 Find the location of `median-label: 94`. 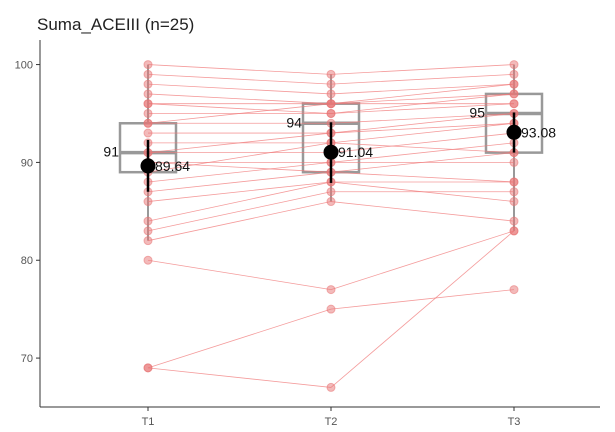

median-label: 94 is located at coordinates (294, 122).